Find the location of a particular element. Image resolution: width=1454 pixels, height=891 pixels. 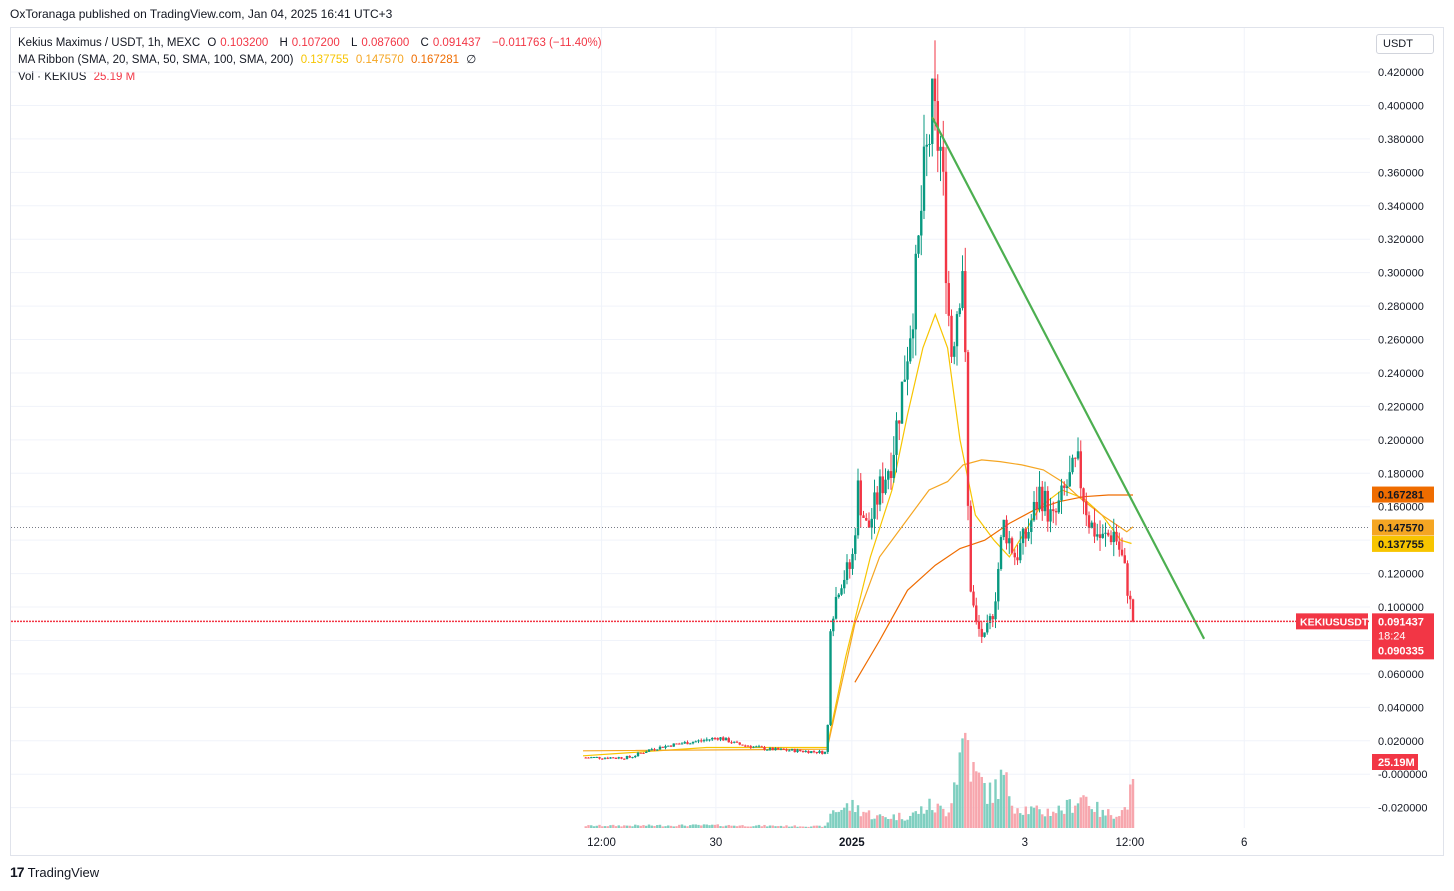

legend-ma1: 0.137755 is located at coordinates (324, 60).